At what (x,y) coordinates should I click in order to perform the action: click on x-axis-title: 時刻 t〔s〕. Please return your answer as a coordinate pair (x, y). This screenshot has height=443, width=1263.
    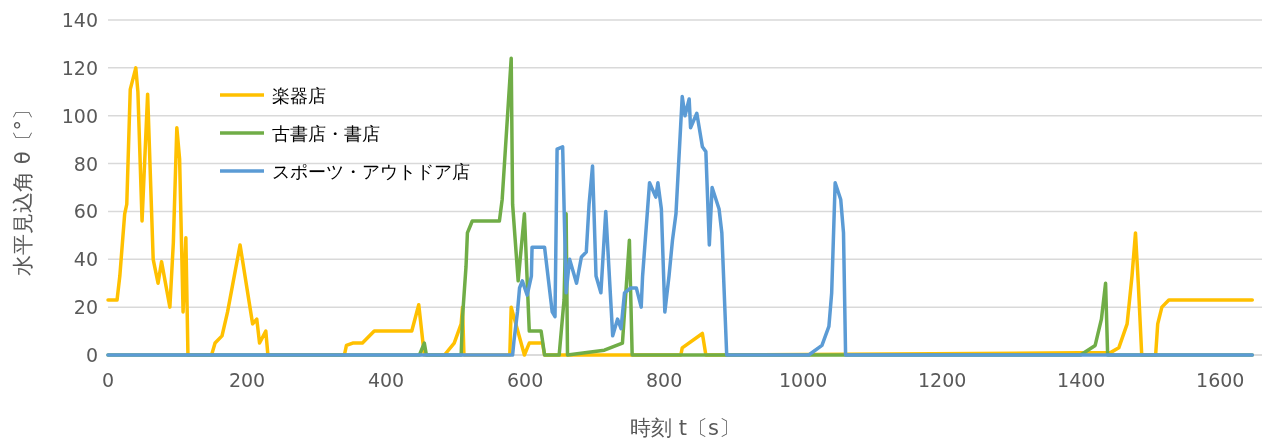
    Looking at the image, I should click on (685, 428).